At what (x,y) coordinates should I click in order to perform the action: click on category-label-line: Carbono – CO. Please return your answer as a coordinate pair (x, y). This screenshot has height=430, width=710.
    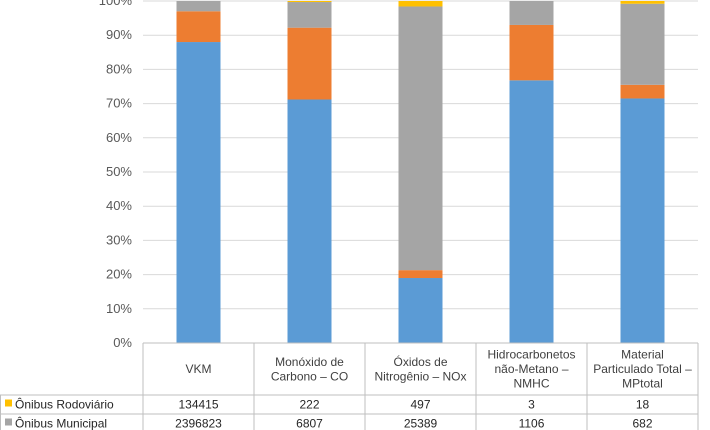
    Looking at the image, I should click on (309, 376).